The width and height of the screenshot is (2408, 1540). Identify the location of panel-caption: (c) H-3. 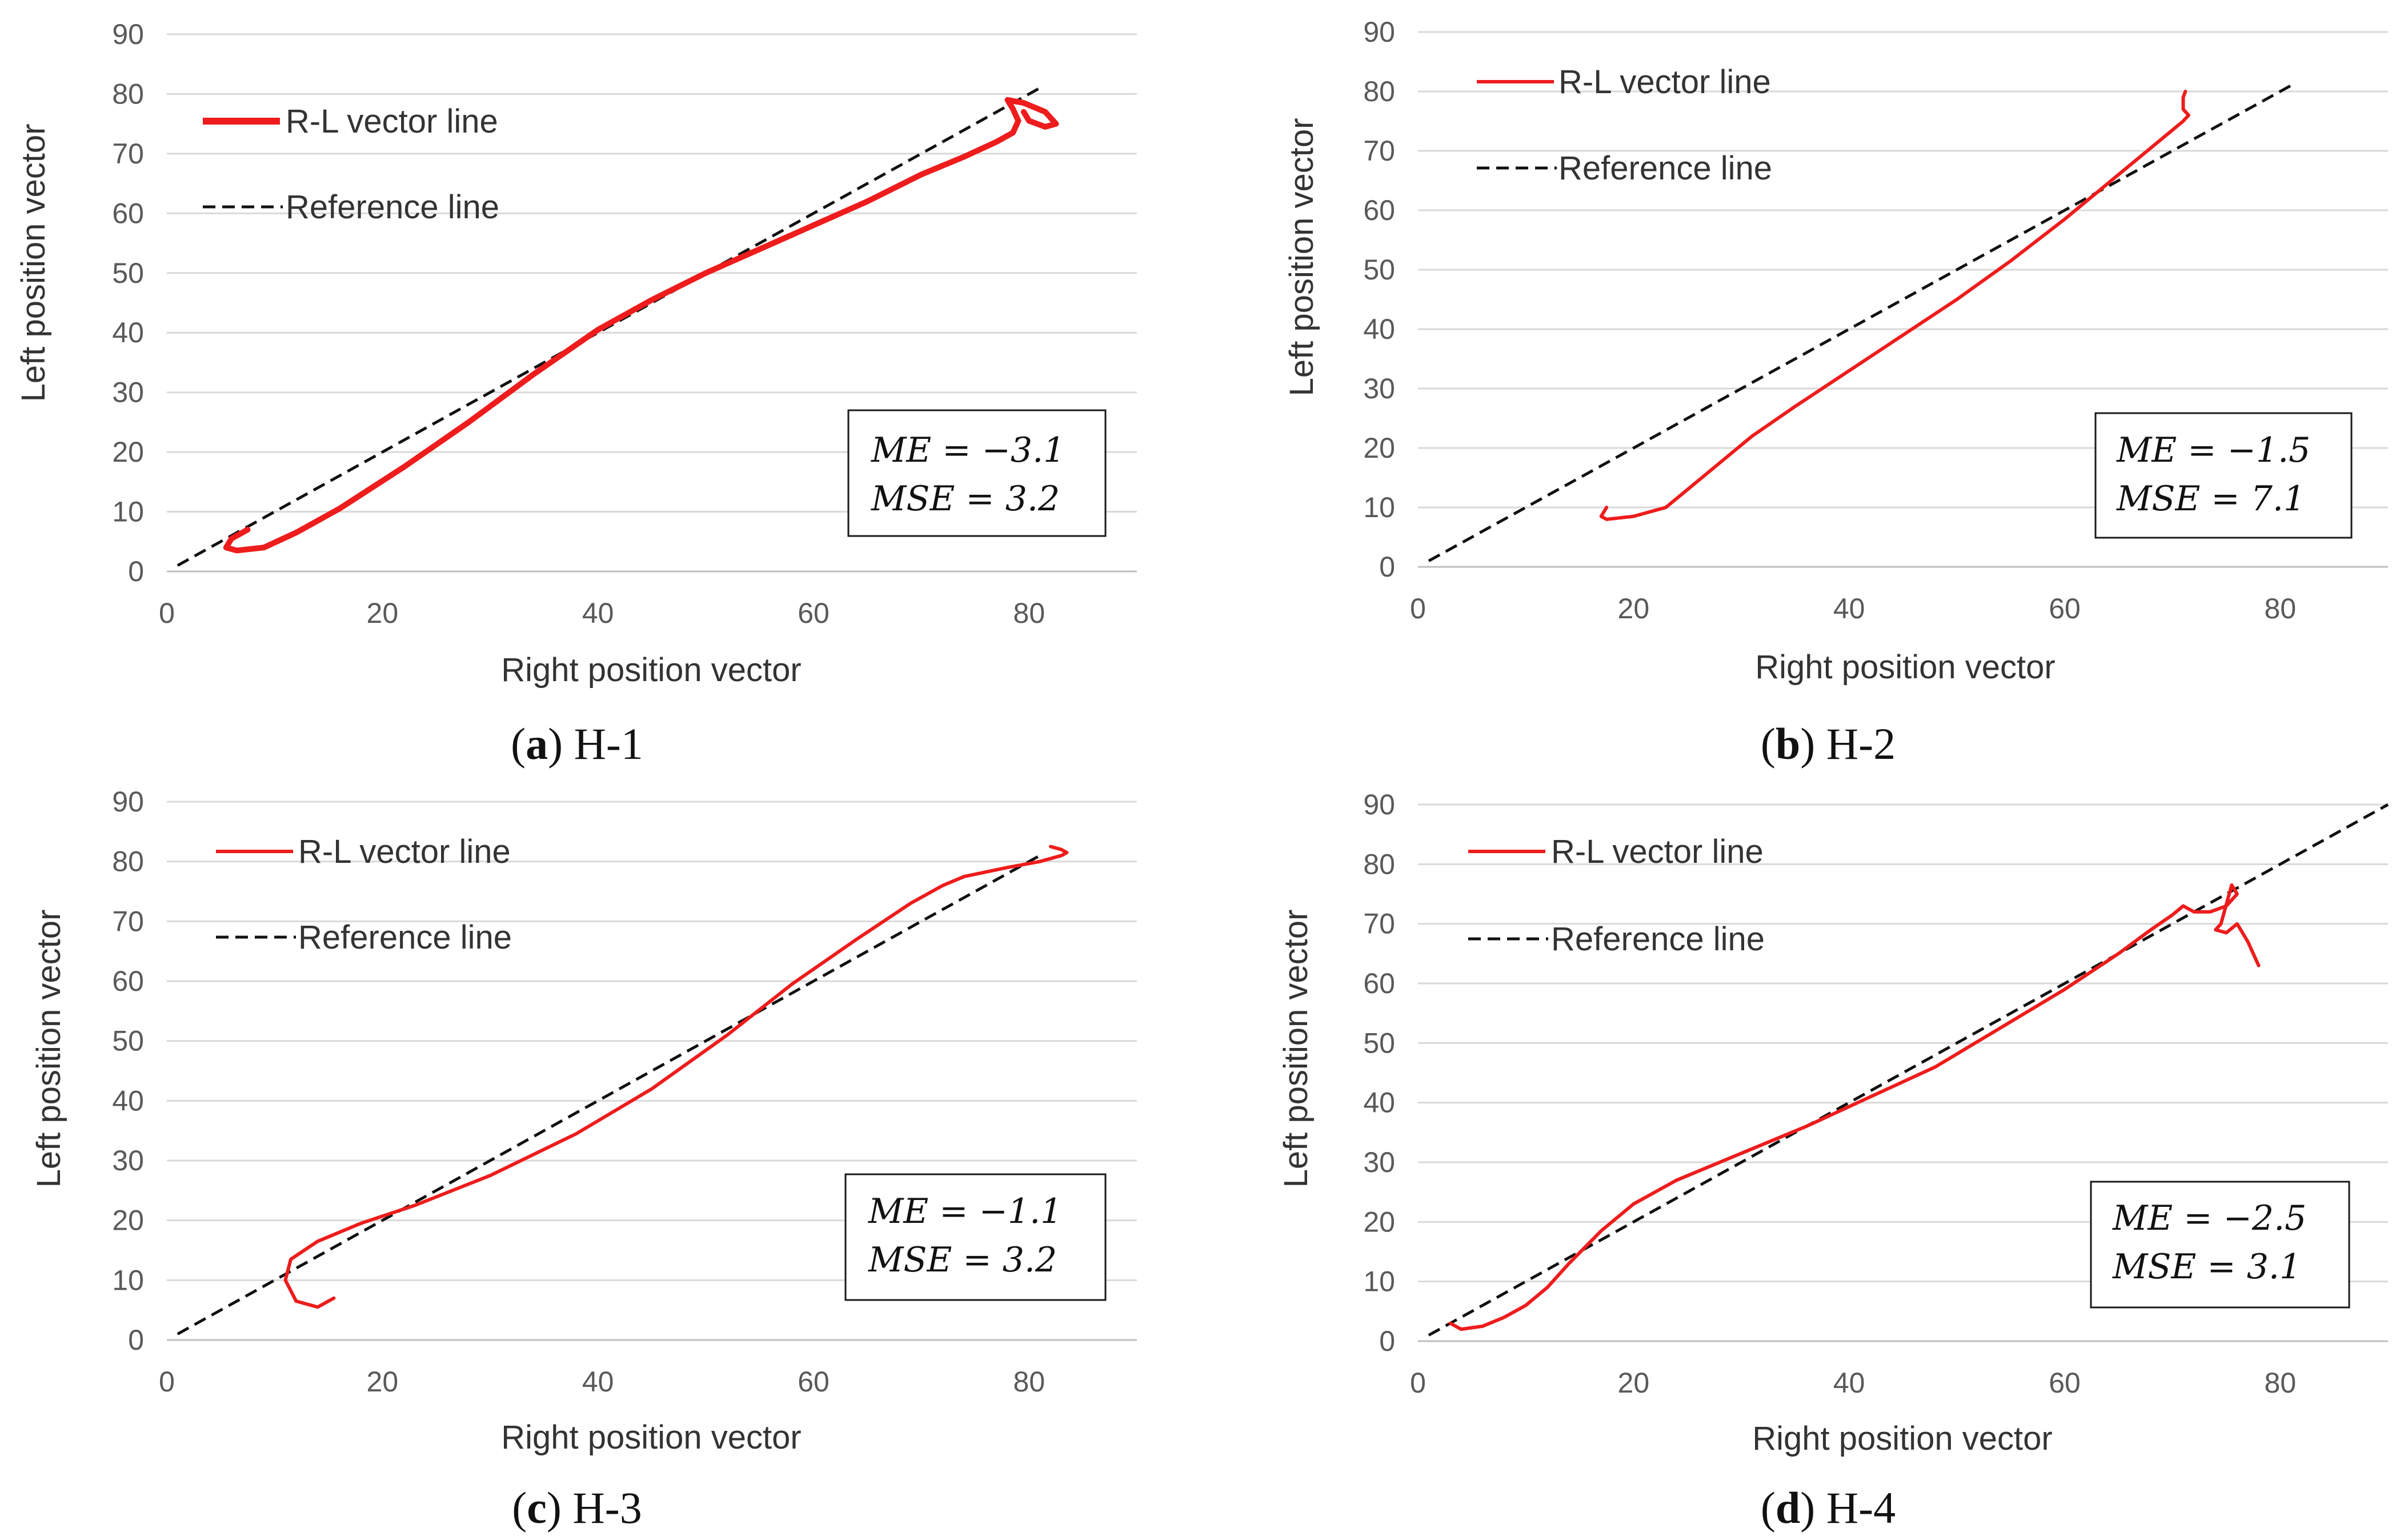
(577, 1508).